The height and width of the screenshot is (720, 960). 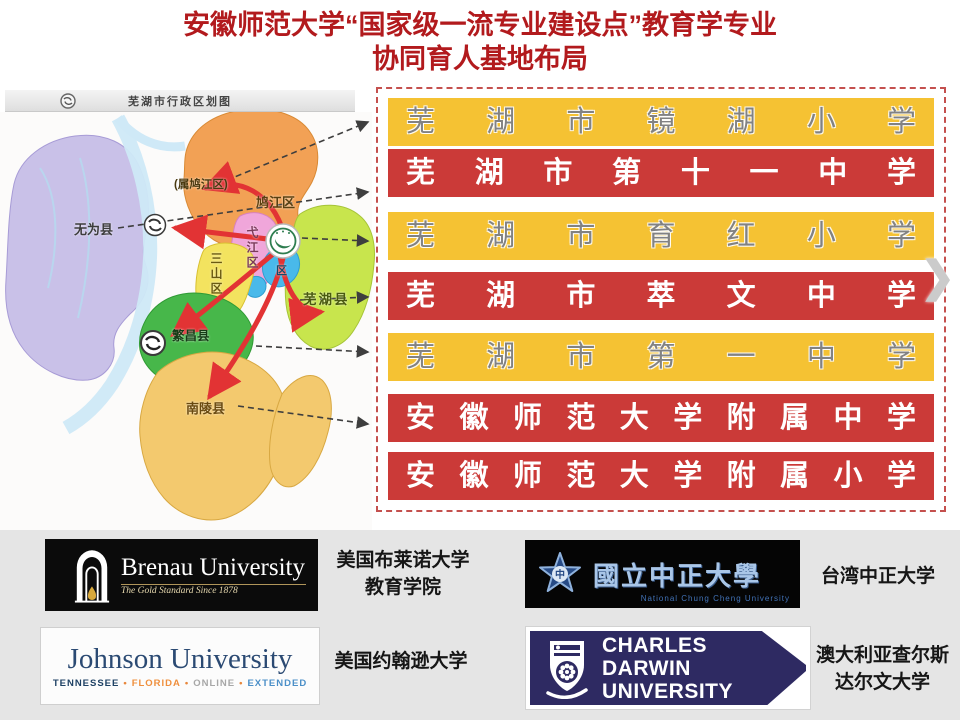 What do you see at coordinates (480, 42) in the screenshot?
I see `slide-title: 安徽师范大学“国家级一流专业建设点”教育学专业 协同育人基地布局` at bounding box center [480, 42].